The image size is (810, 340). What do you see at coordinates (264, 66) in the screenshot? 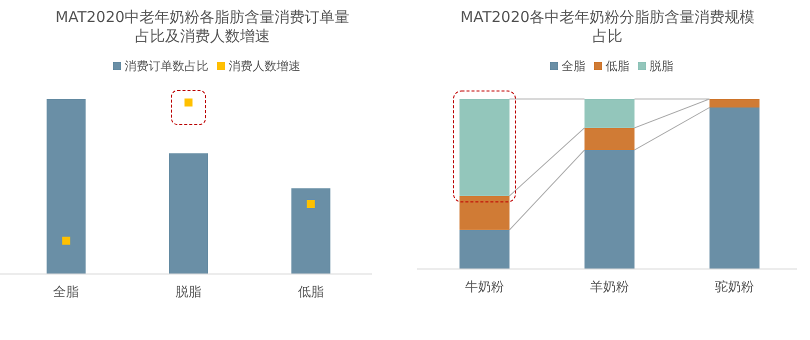
I see `legend-label: 消费人数增速` at bounding box center [264, 66].